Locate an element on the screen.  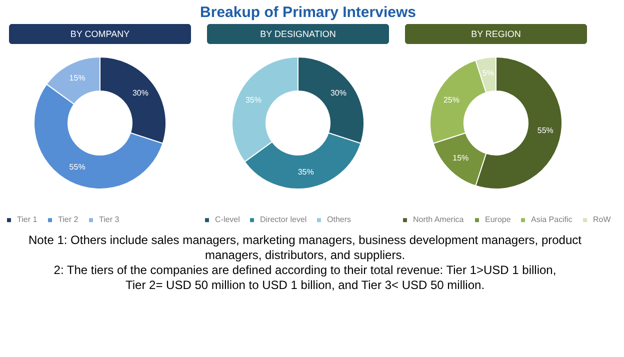
legend-label: Tier 2 is located at coordinates (68, 219).